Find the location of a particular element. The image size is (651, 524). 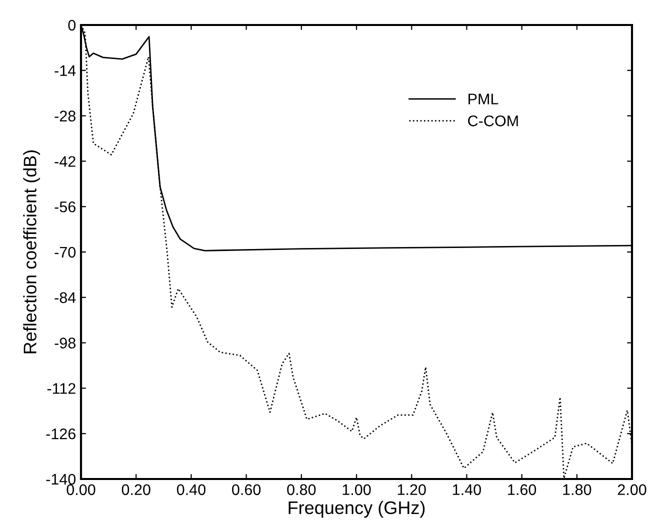

y-tick-label: -42 is located at coordinates (65, 161).